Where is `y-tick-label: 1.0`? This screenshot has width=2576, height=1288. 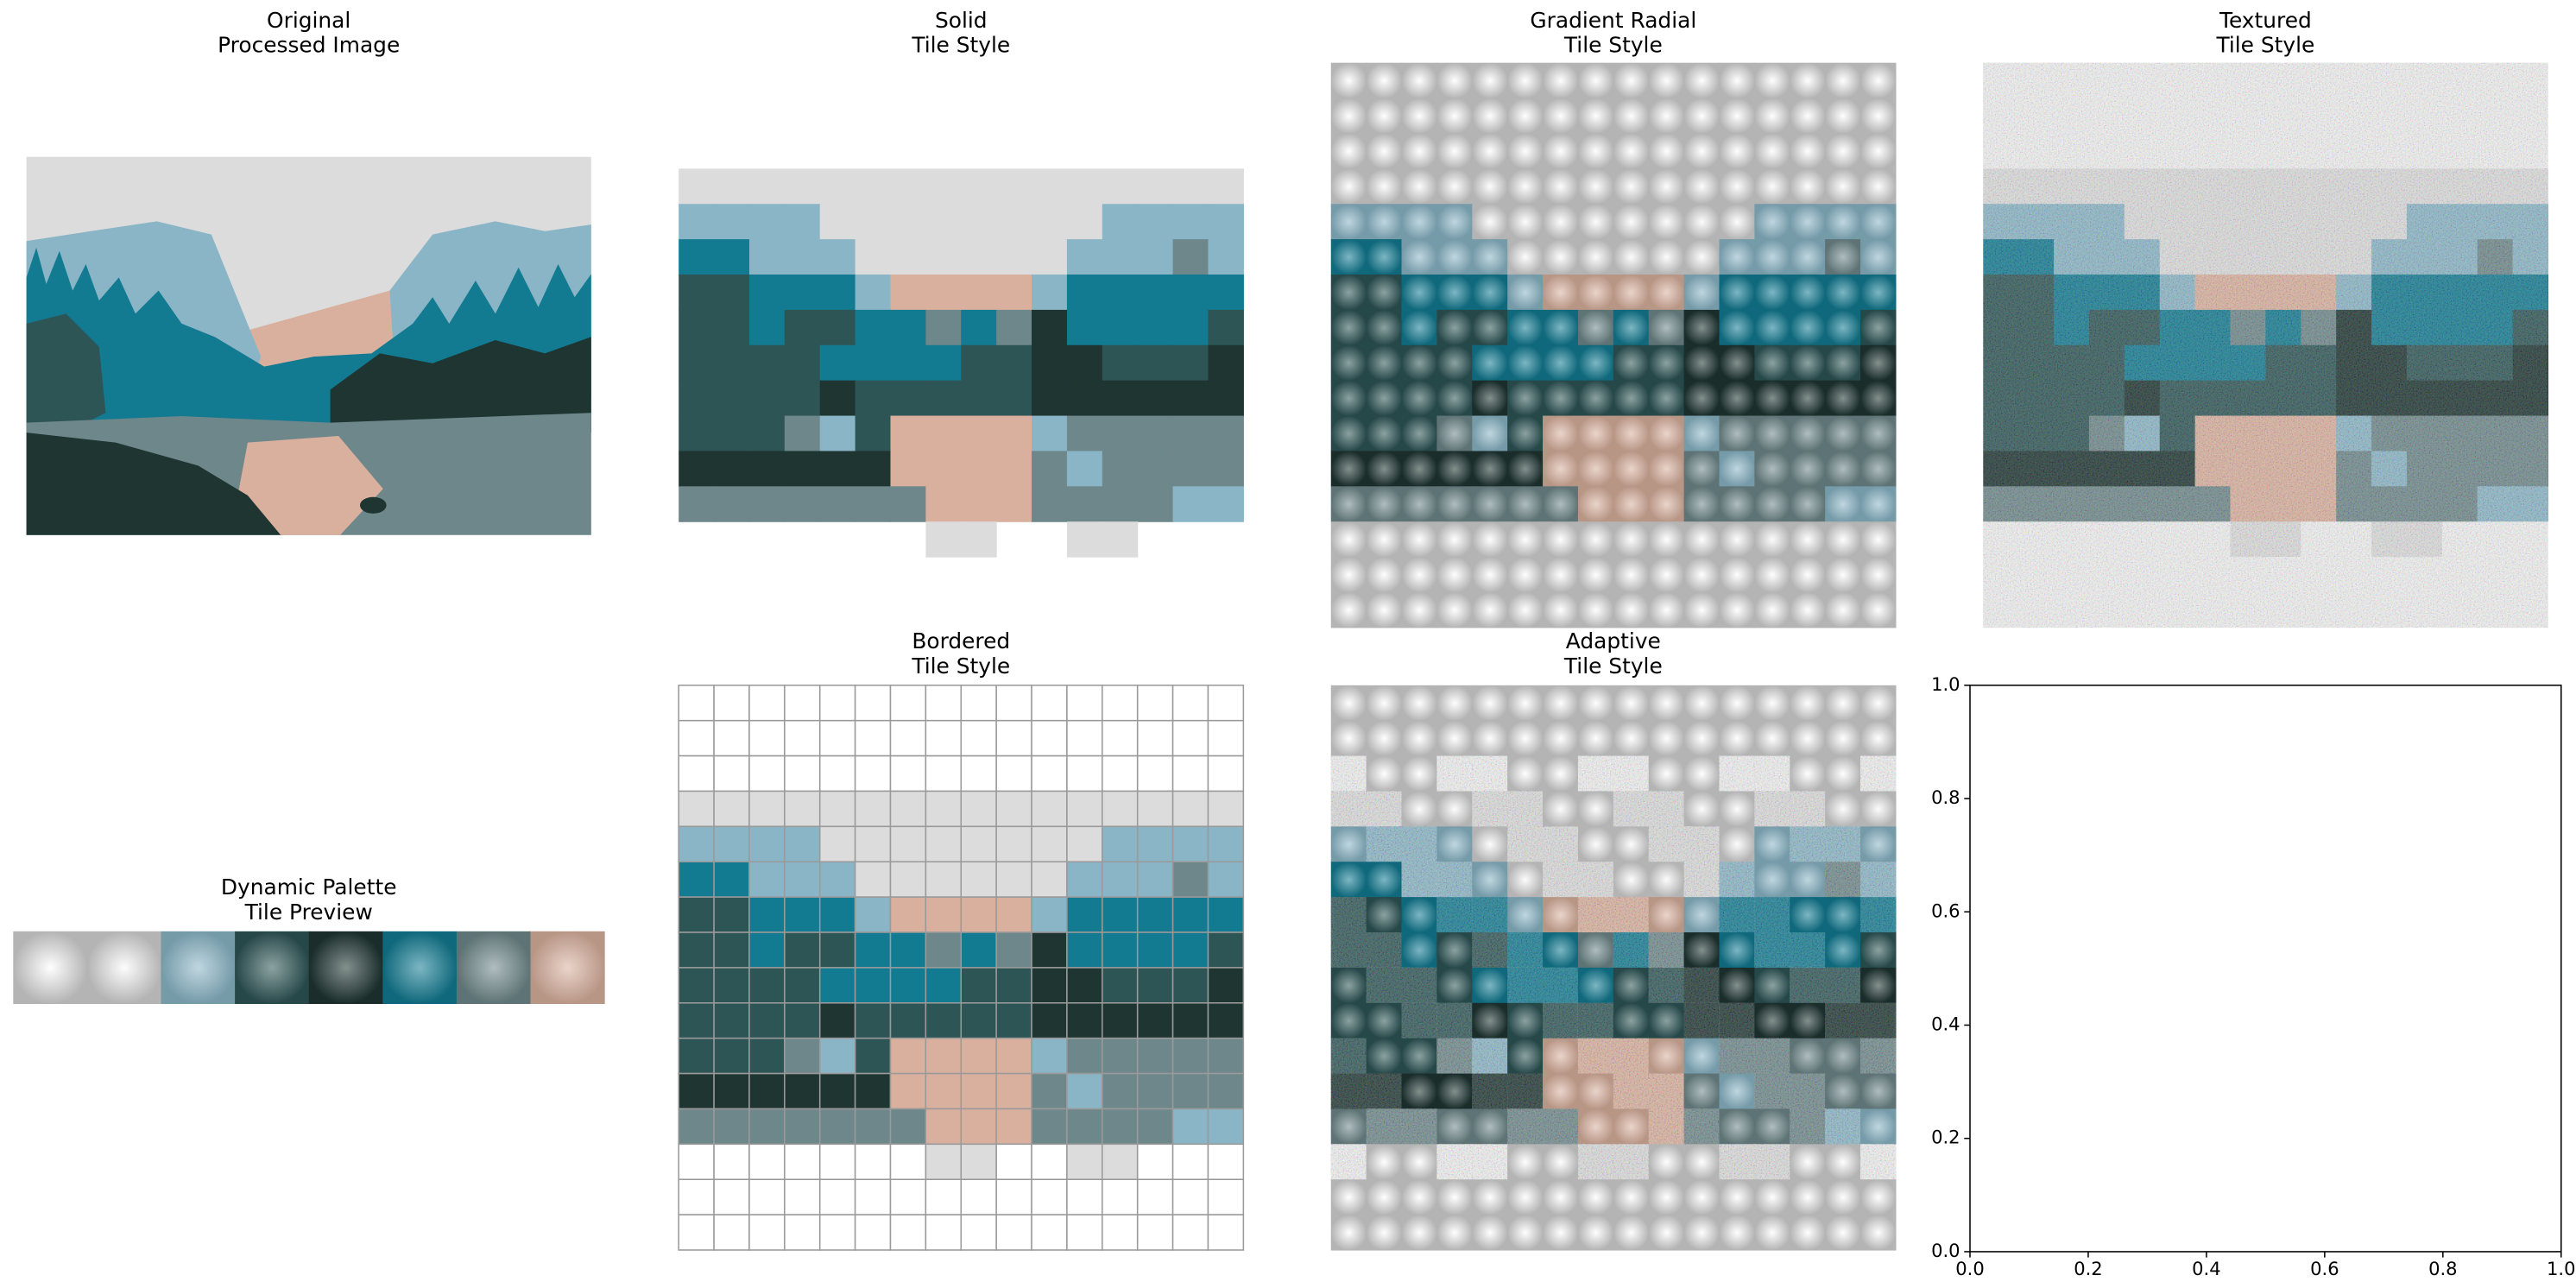 y-tick-label: 1.0 is located at coordinates (1945, 684).